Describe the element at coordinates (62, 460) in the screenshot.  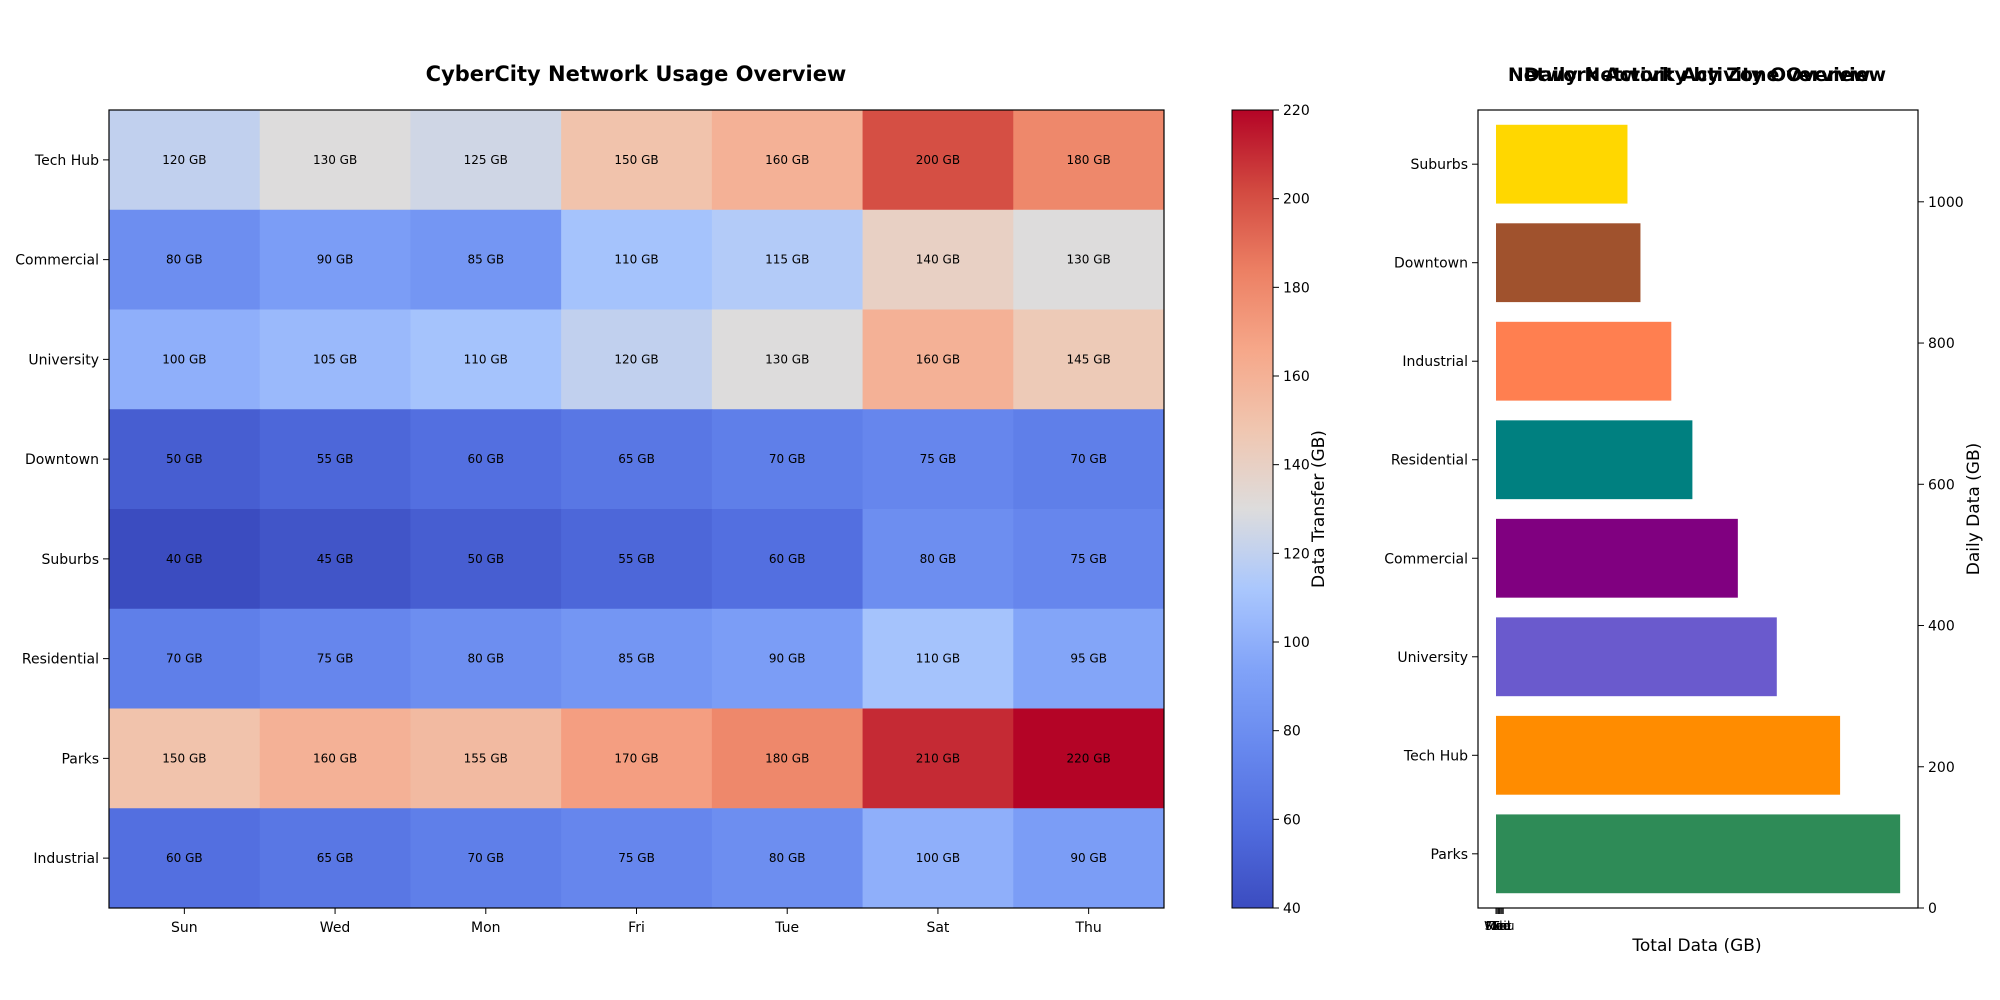
I see `heatmap-y-tick-label: Downtown` at that location.